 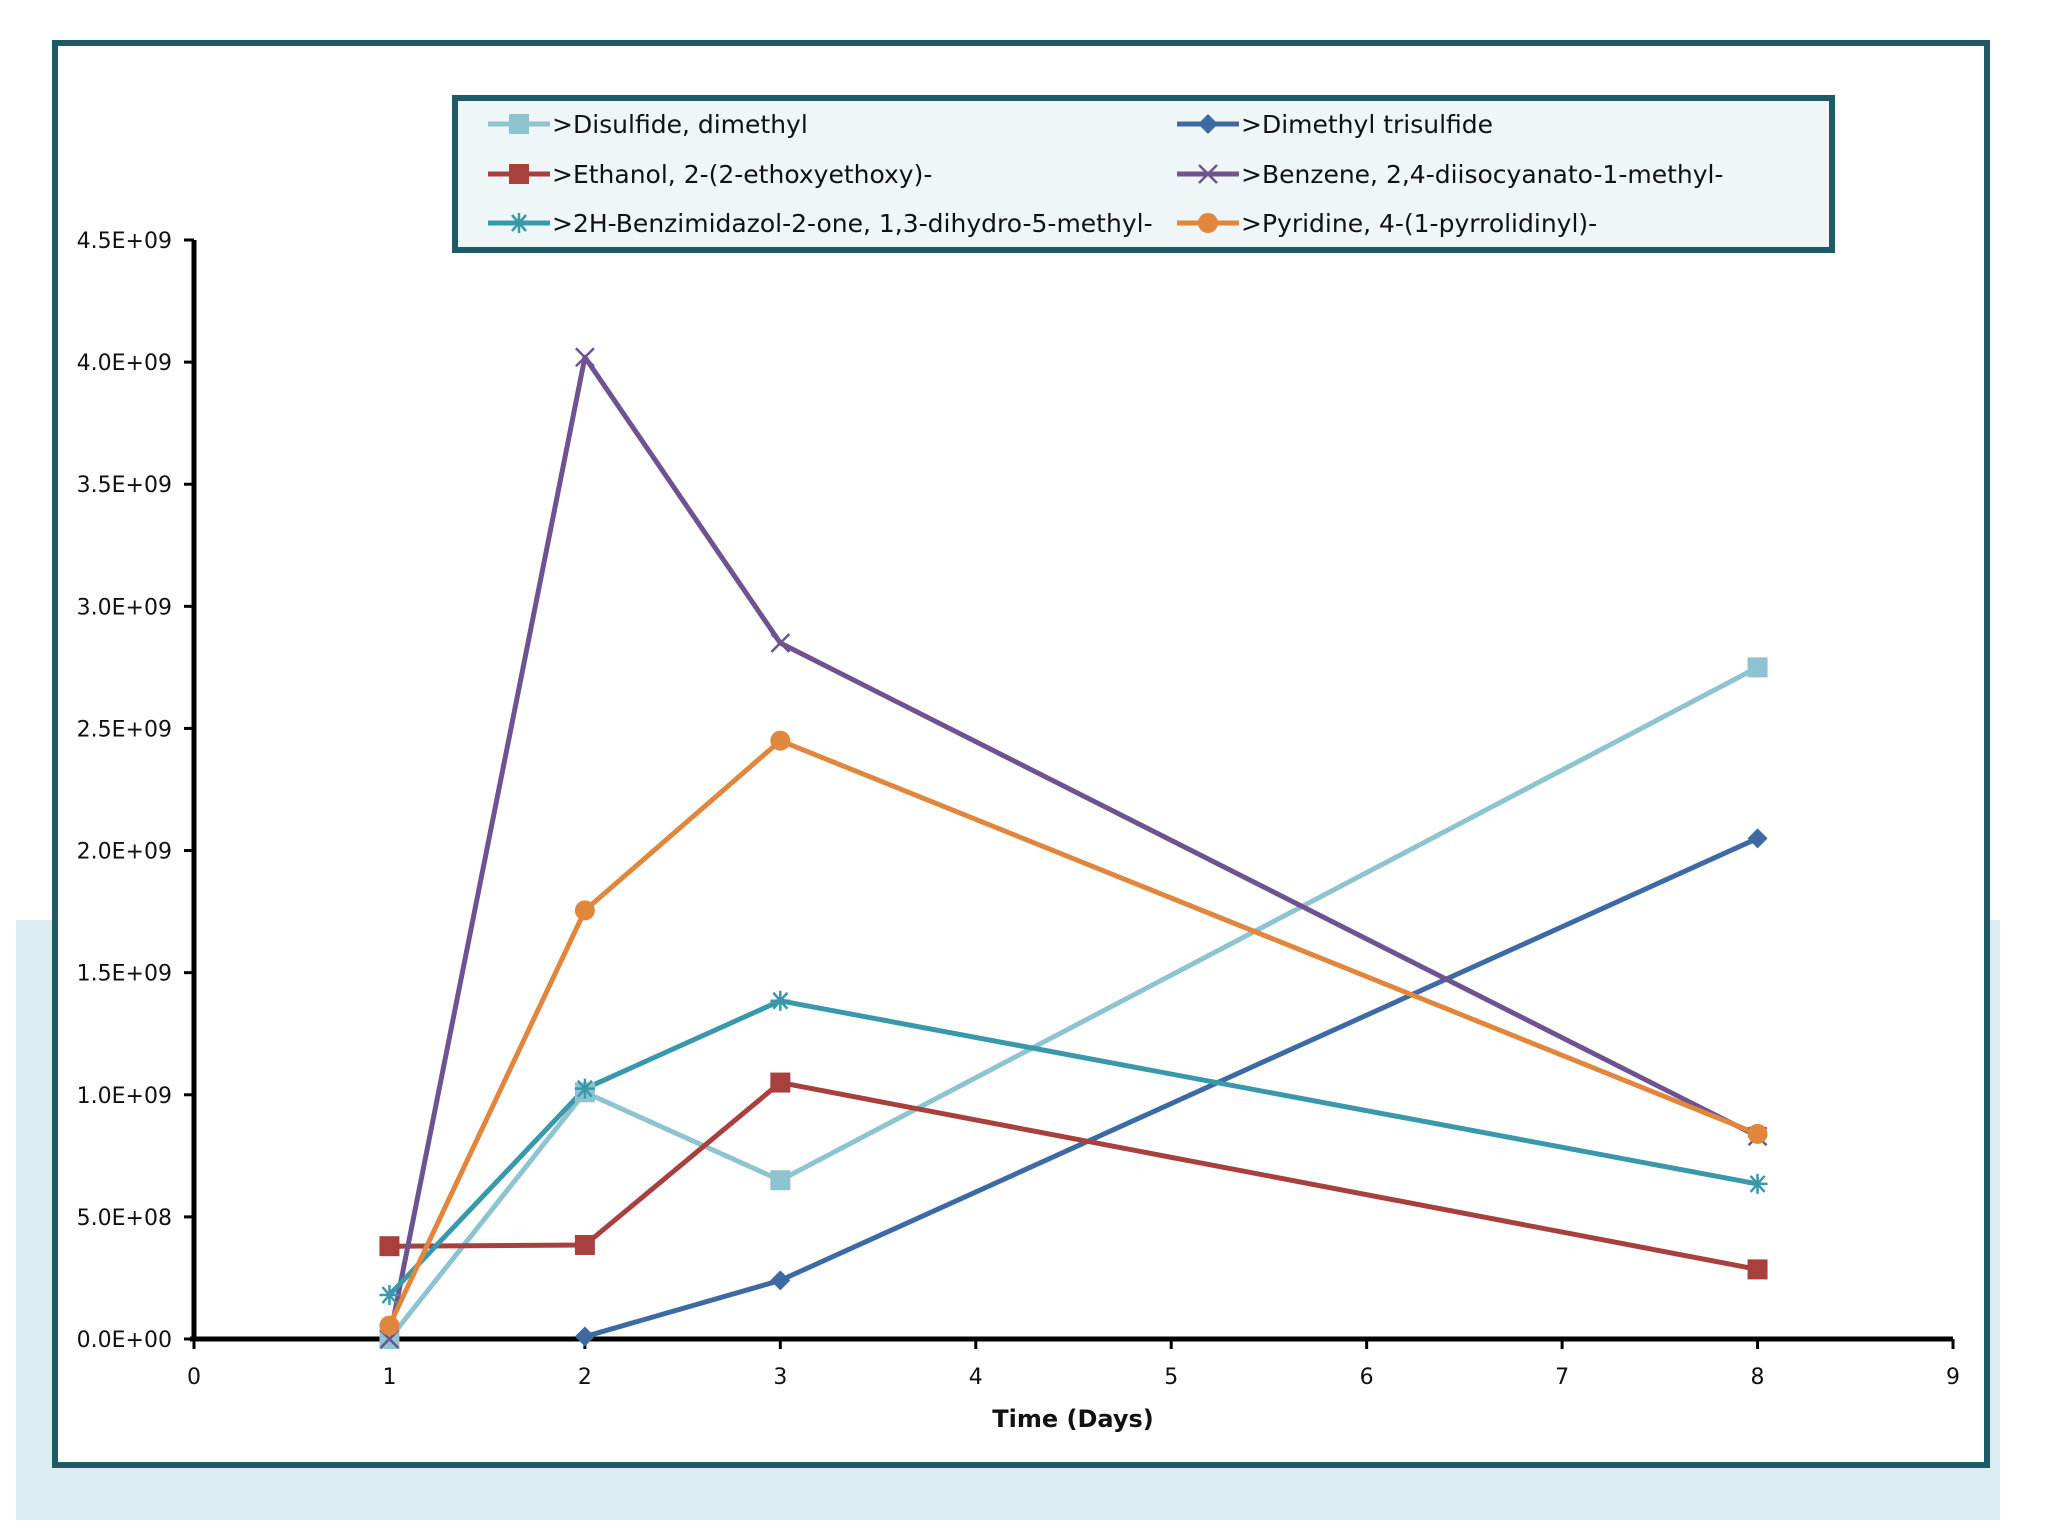 I want to click on x-tick-label: 7, so click(x=1562, y=1377).